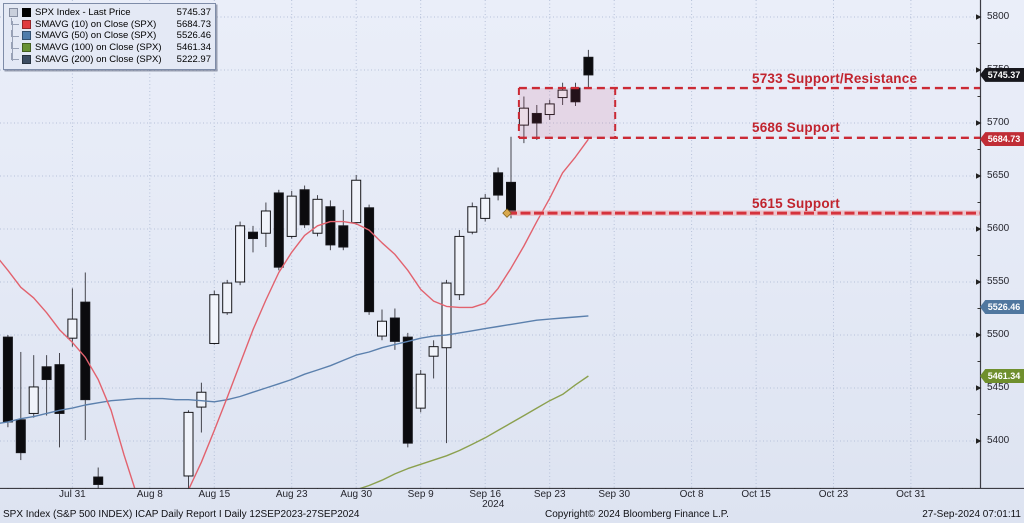 The height and width of the screenshot is (523, 1024). What do you see at coordinates (96, 36) in the screenshot?
I see `legend-label: SMAVG (50) on Close (SPX)` at bounding box center [96, 36].